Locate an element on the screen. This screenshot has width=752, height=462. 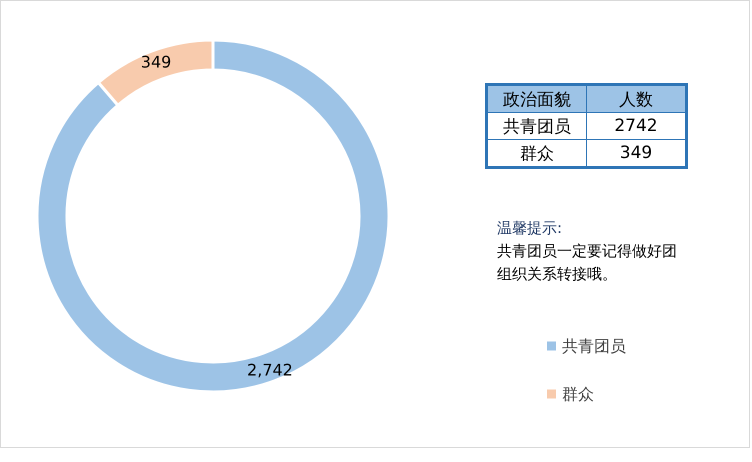
data-label: 2,742 is located at coordinates (270, 370).